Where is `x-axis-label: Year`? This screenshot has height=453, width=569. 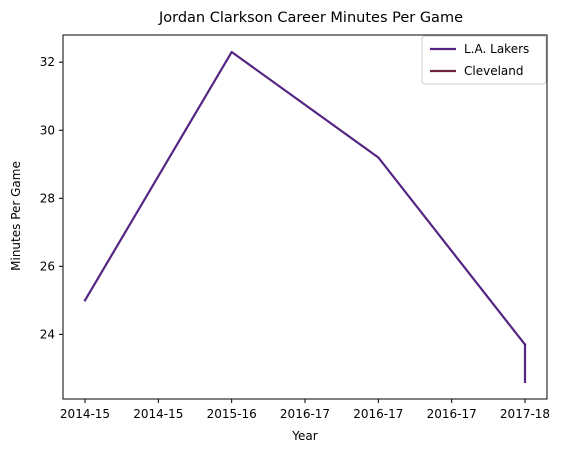
x-axis-label: Year is located at coordinates (304, 436).